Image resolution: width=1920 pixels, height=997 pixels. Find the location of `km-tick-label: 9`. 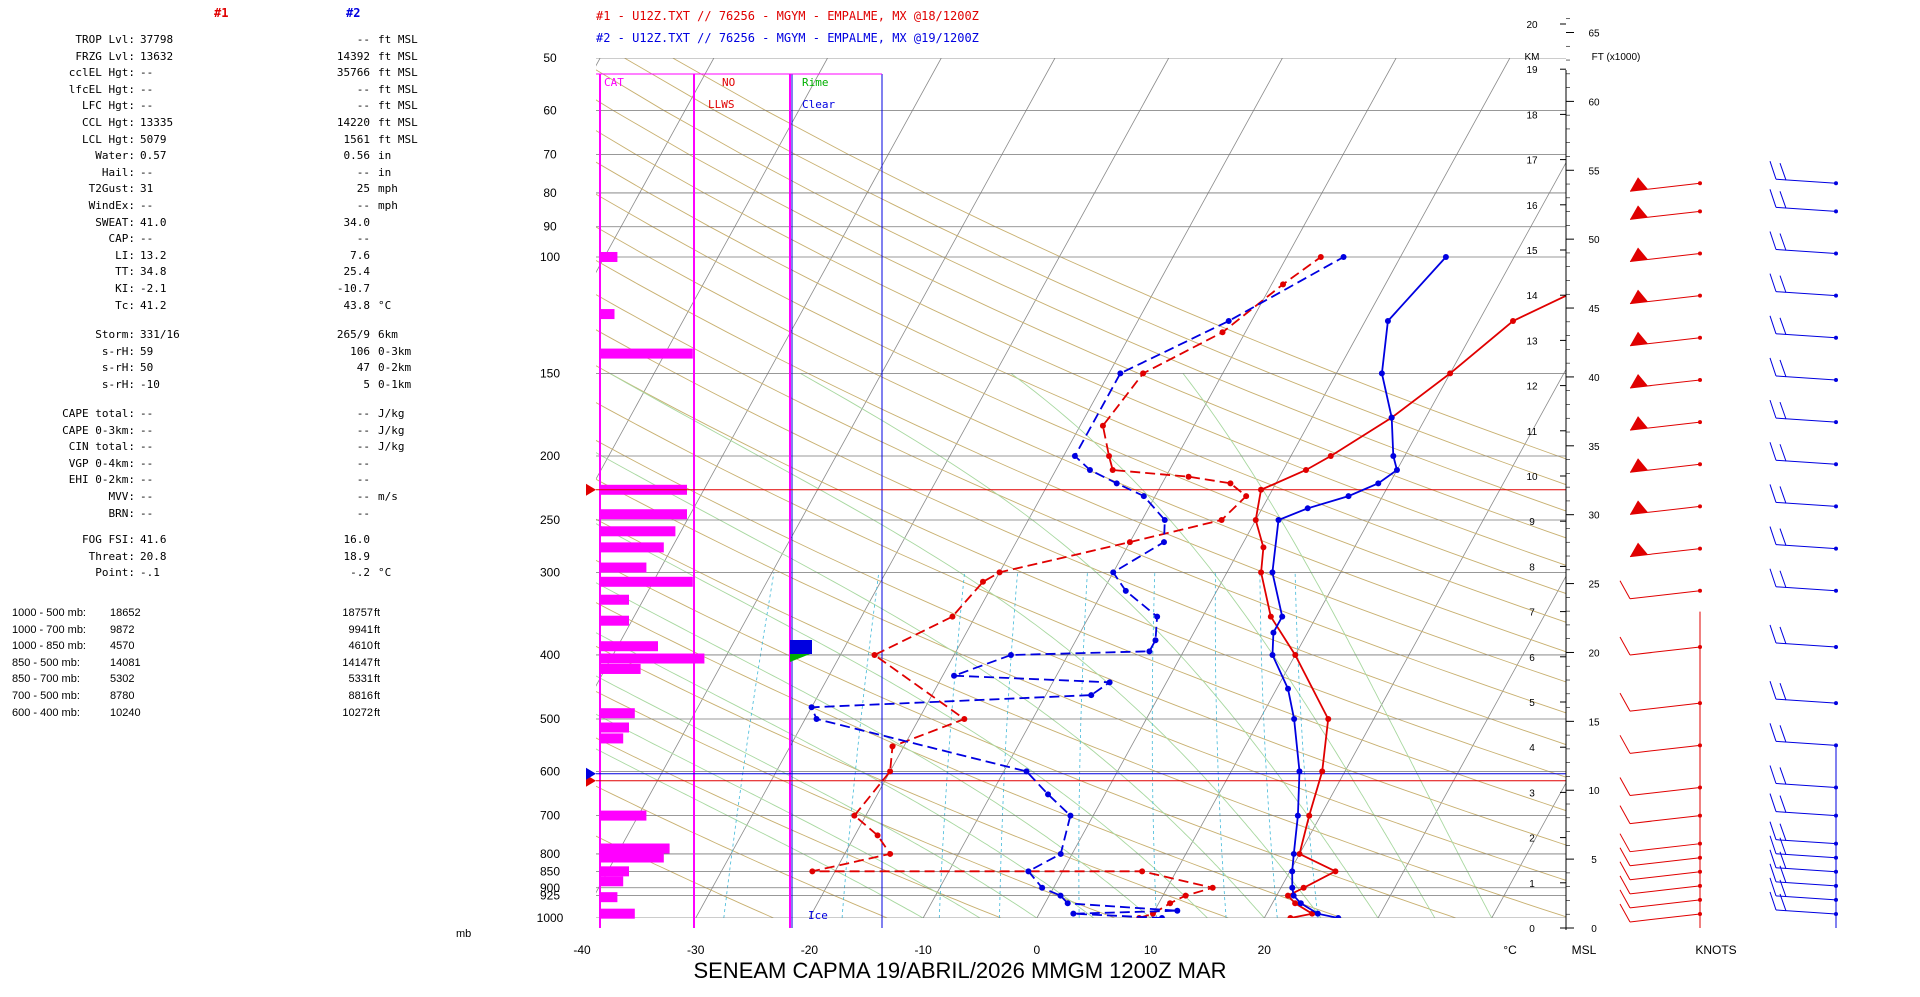

km-tick-label: 9 is located at coordinates (1532, 522).